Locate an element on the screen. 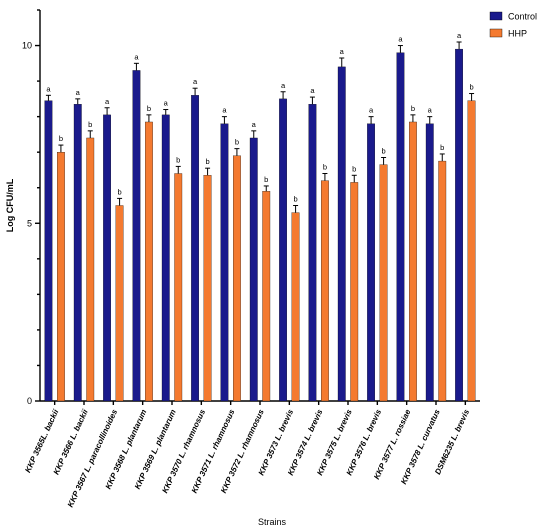 The height and width of the screenshot is (532, 550). y-tick-label: 0 is located at coordinates (29, 401).